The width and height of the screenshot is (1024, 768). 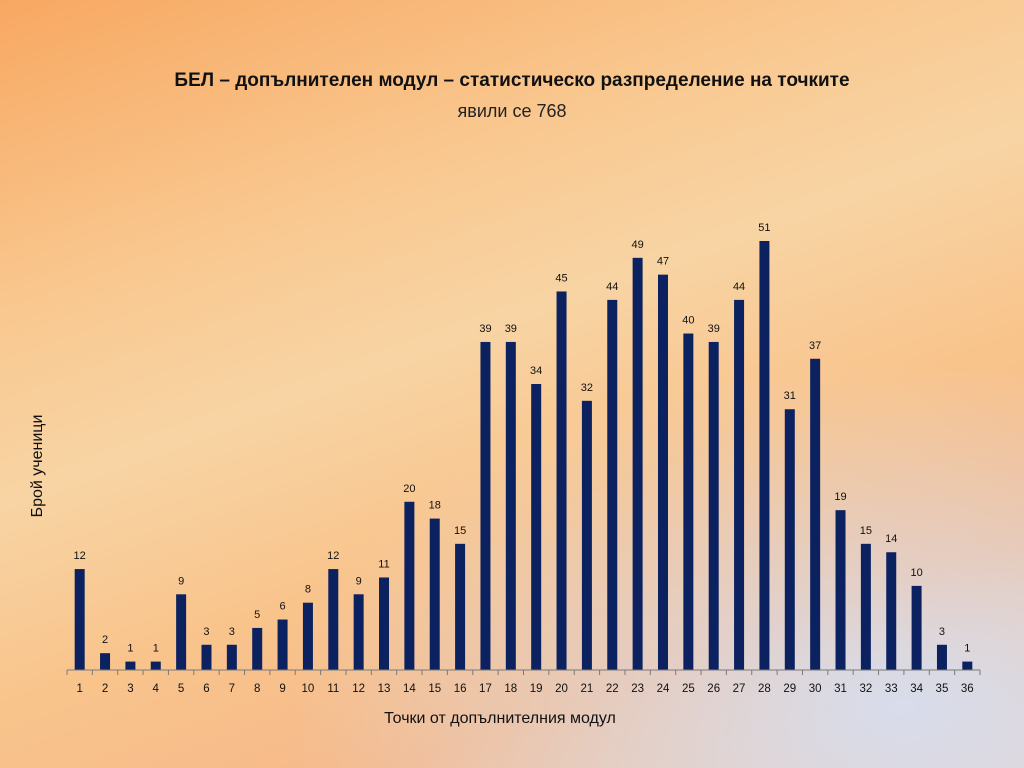 What do you see at coordinates (460, 689) in the screenshot?
I see `x-tick-label: 16` at bounding box center [460, 689].